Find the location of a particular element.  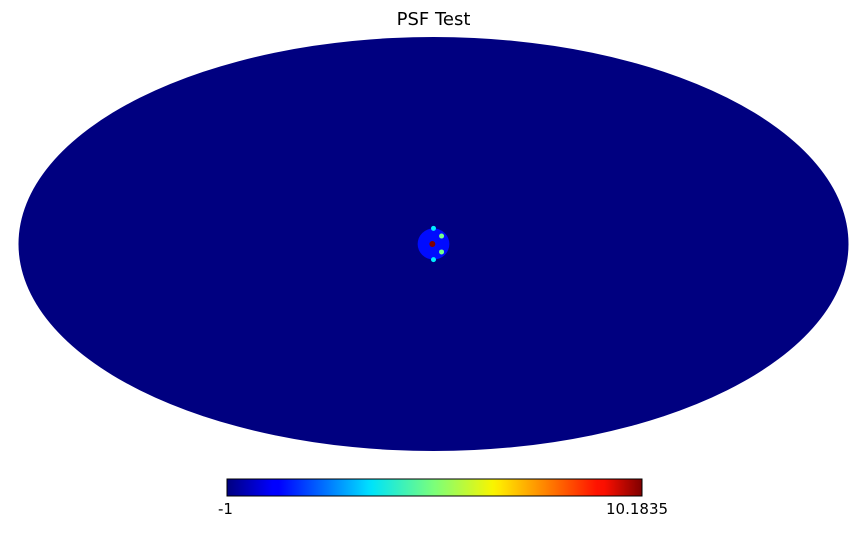

colorbar-min-label: -1 is located at coordinates (225, 509).